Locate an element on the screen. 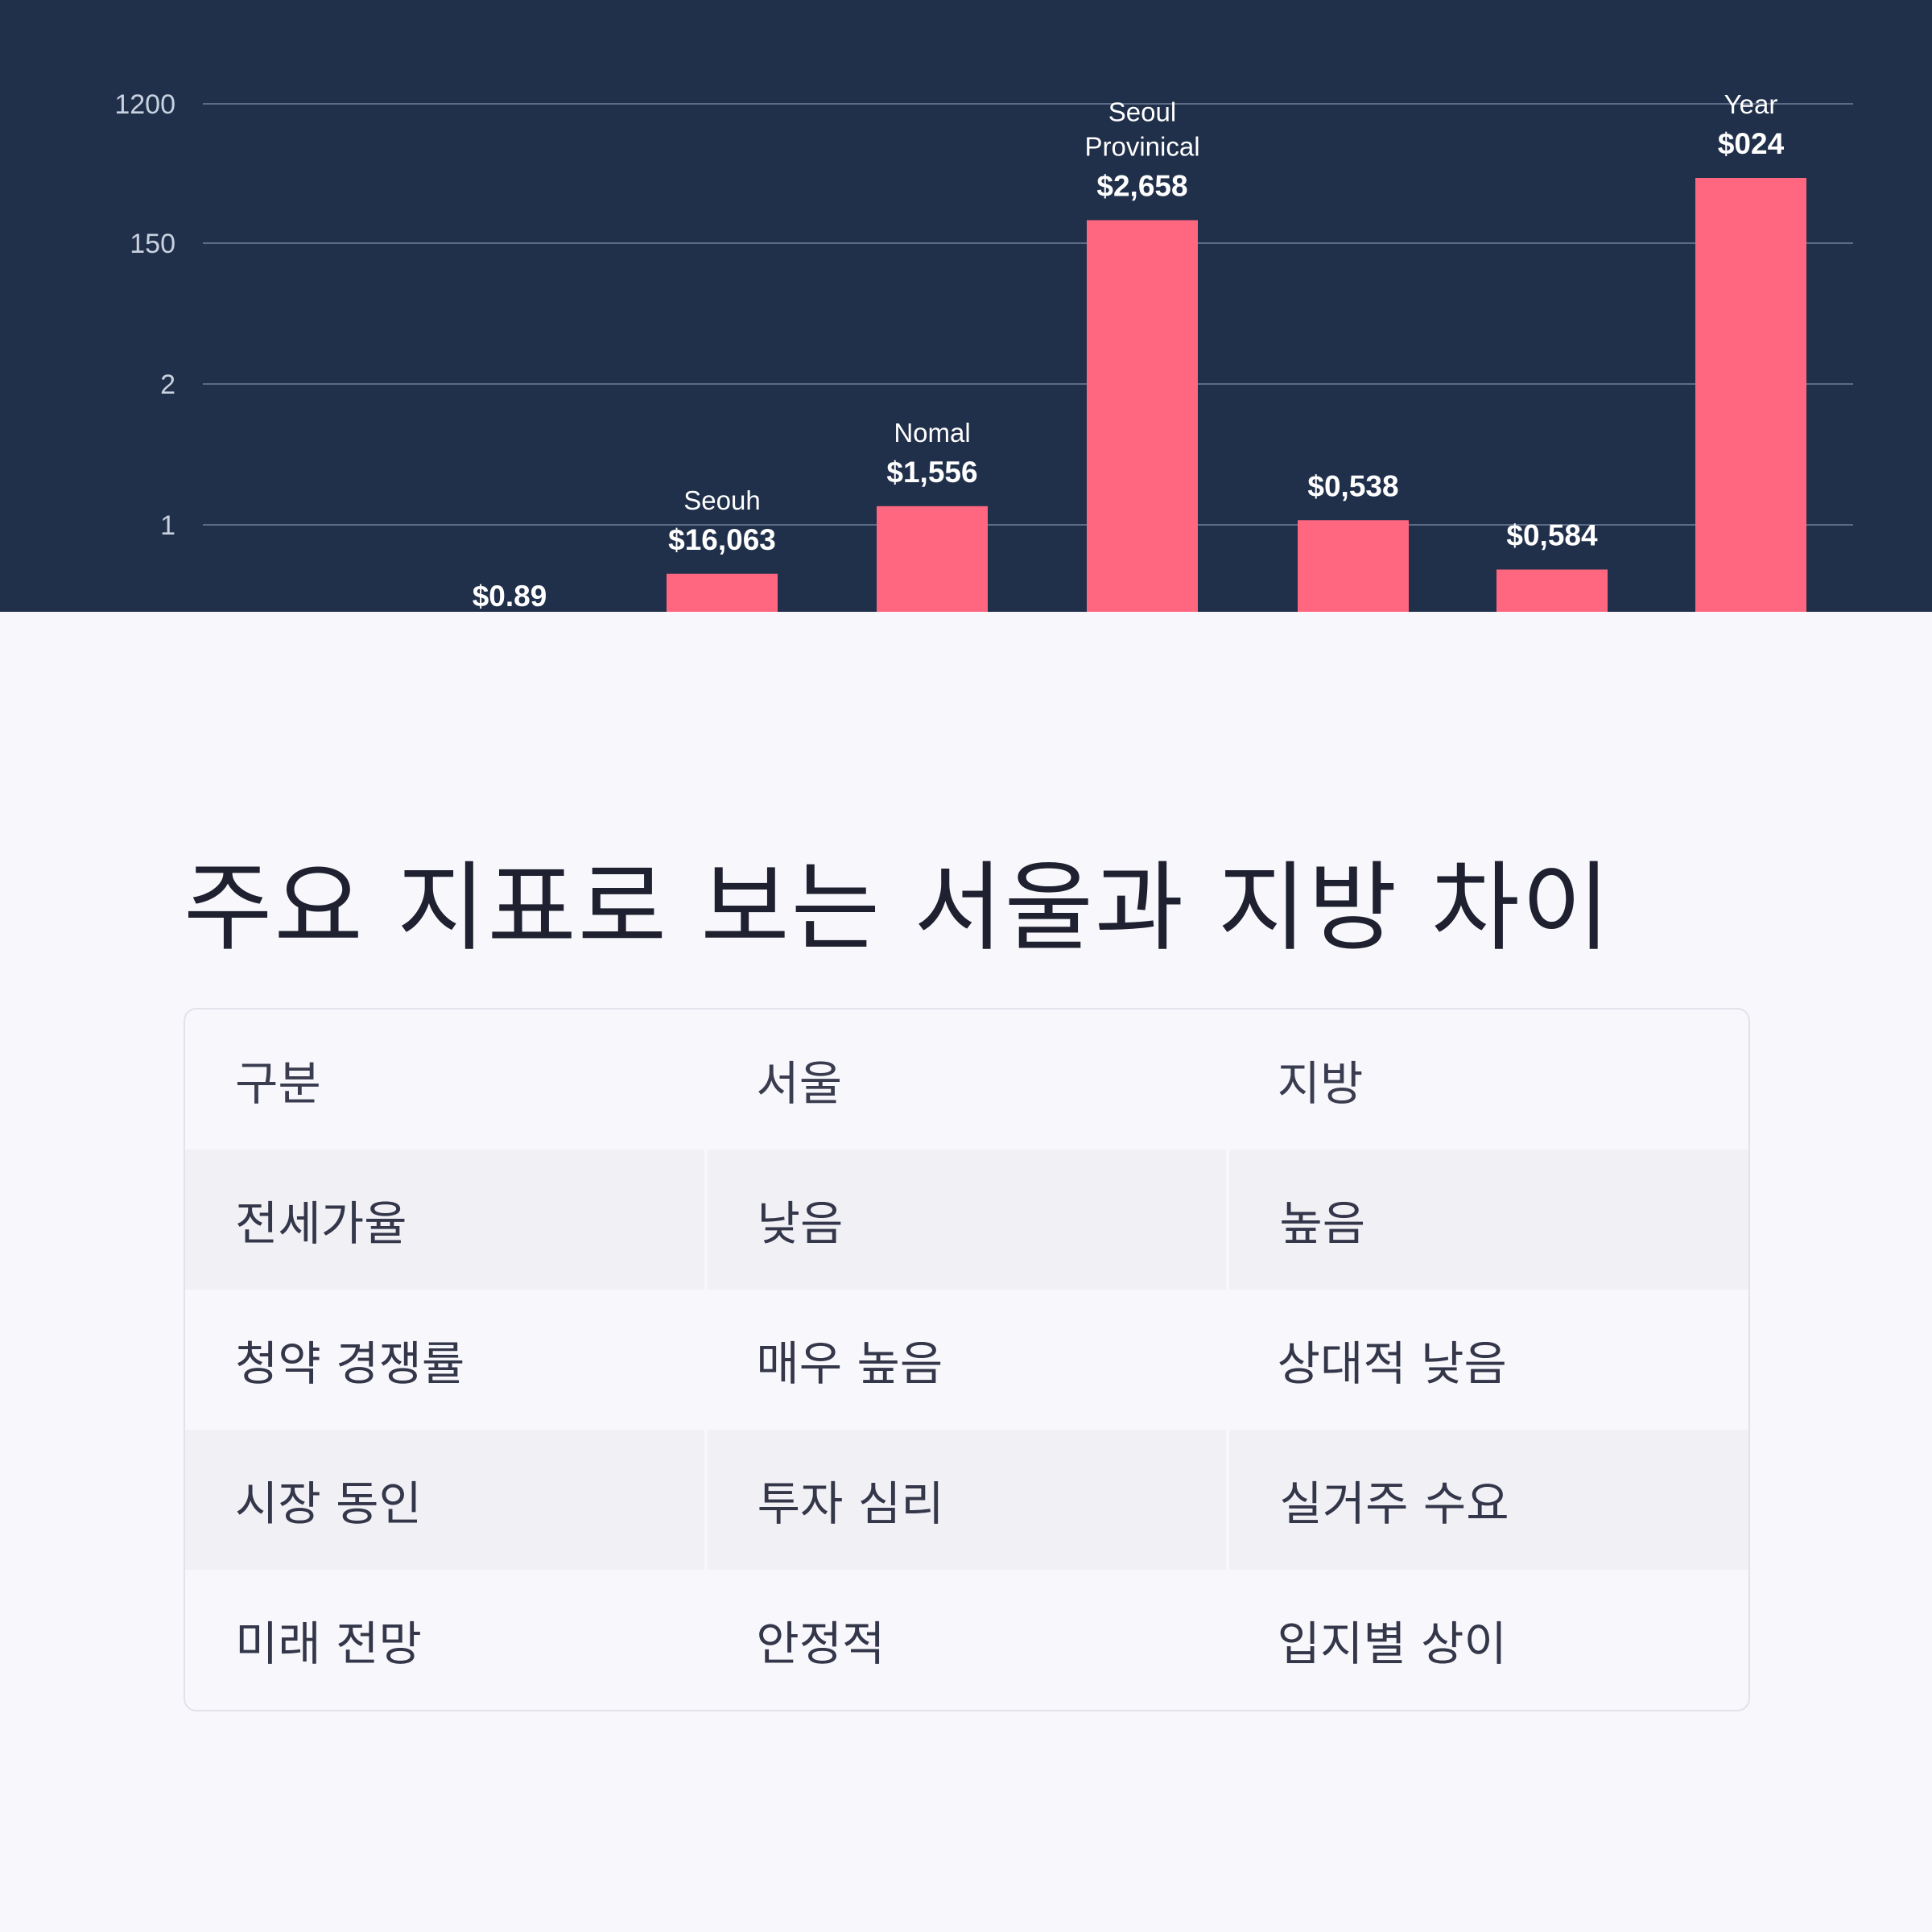 This screenshot has height=1932, width=1932. value-label: $0,584 is located at coordinates (1552, 535).